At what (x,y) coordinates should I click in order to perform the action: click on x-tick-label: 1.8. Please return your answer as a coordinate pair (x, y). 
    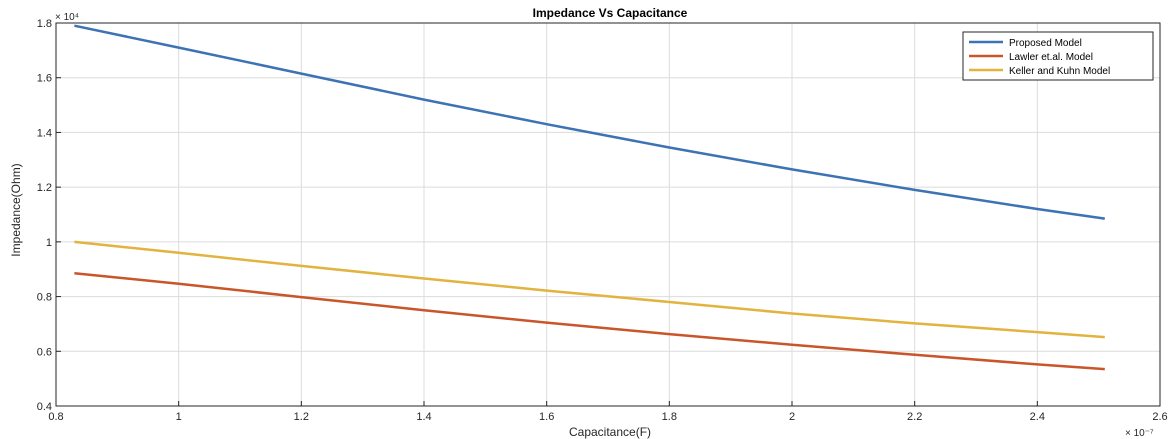
    Looking at the image, I should click on (669, 417).